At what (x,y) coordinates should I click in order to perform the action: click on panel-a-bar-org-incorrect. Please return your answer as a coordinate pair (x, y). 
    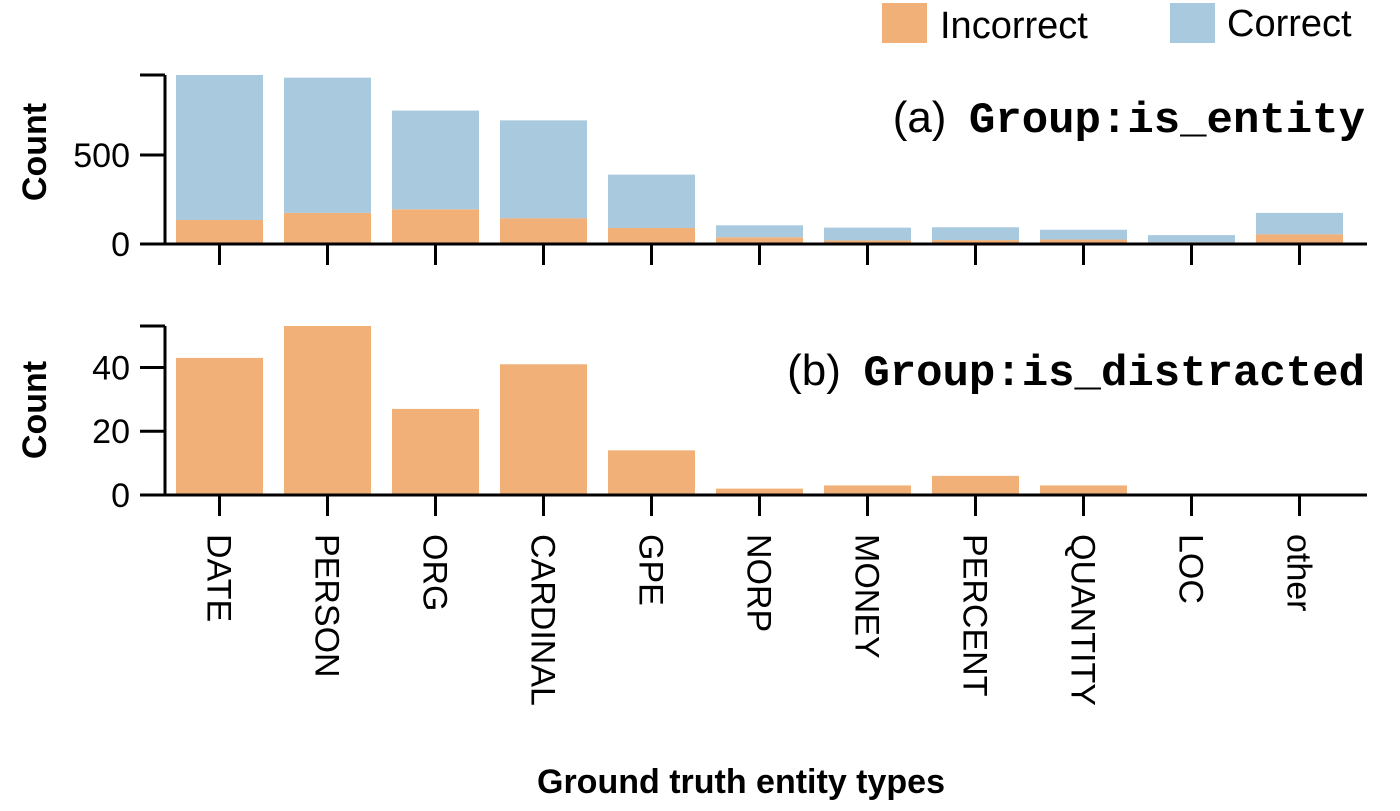
    Looking at the image, I should click on (435, 226).